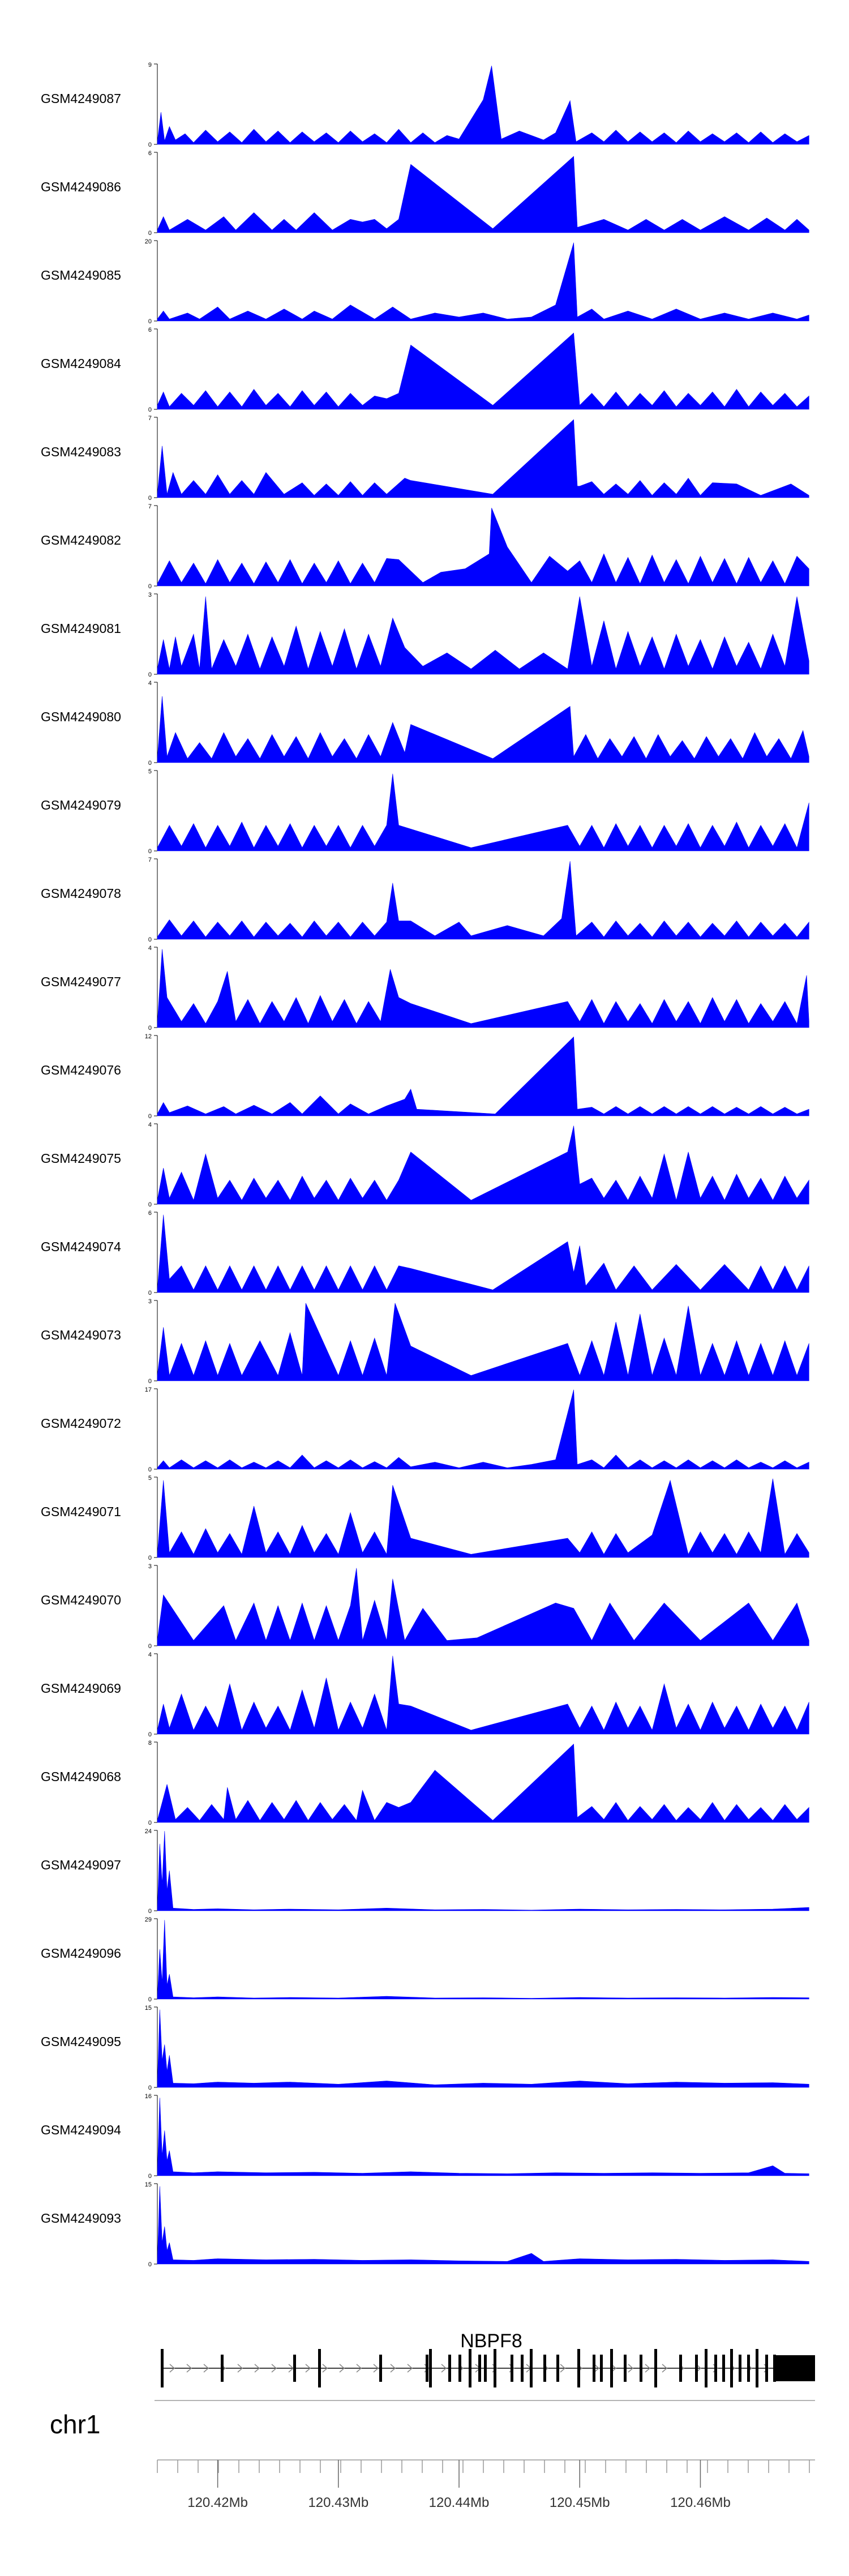  Describe the element at coordinates (338, 2502) in the screenshot. I see `axis-tick-label: 120.43Mb` at that location.